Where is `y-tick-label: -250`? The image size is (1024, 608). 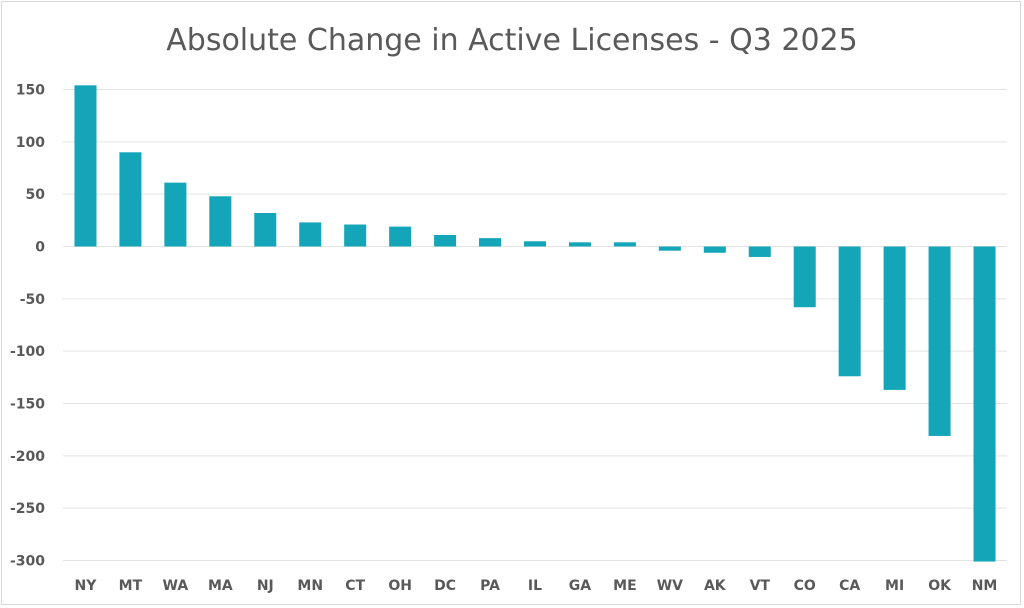 y-tick-label: -250 is located at coordinates (27, 509).